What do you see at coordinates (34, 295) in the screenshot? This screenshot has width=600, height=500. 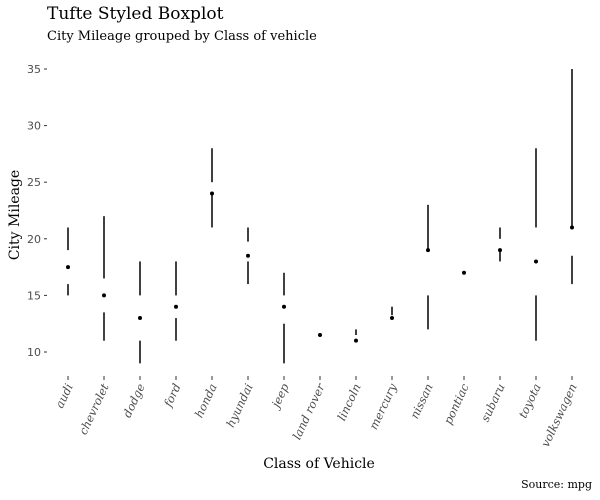 I see `y-tick-label: 15` at bounding box center [34, 295].